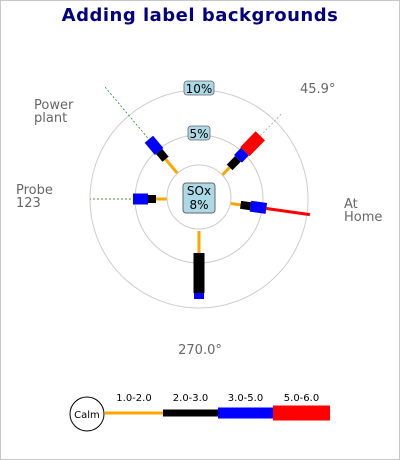 This screenshot has height=460, width=400. Describe the element at coordinates (34, 197) in the screenshot. I see `direction-label: Probe 123` at that location.